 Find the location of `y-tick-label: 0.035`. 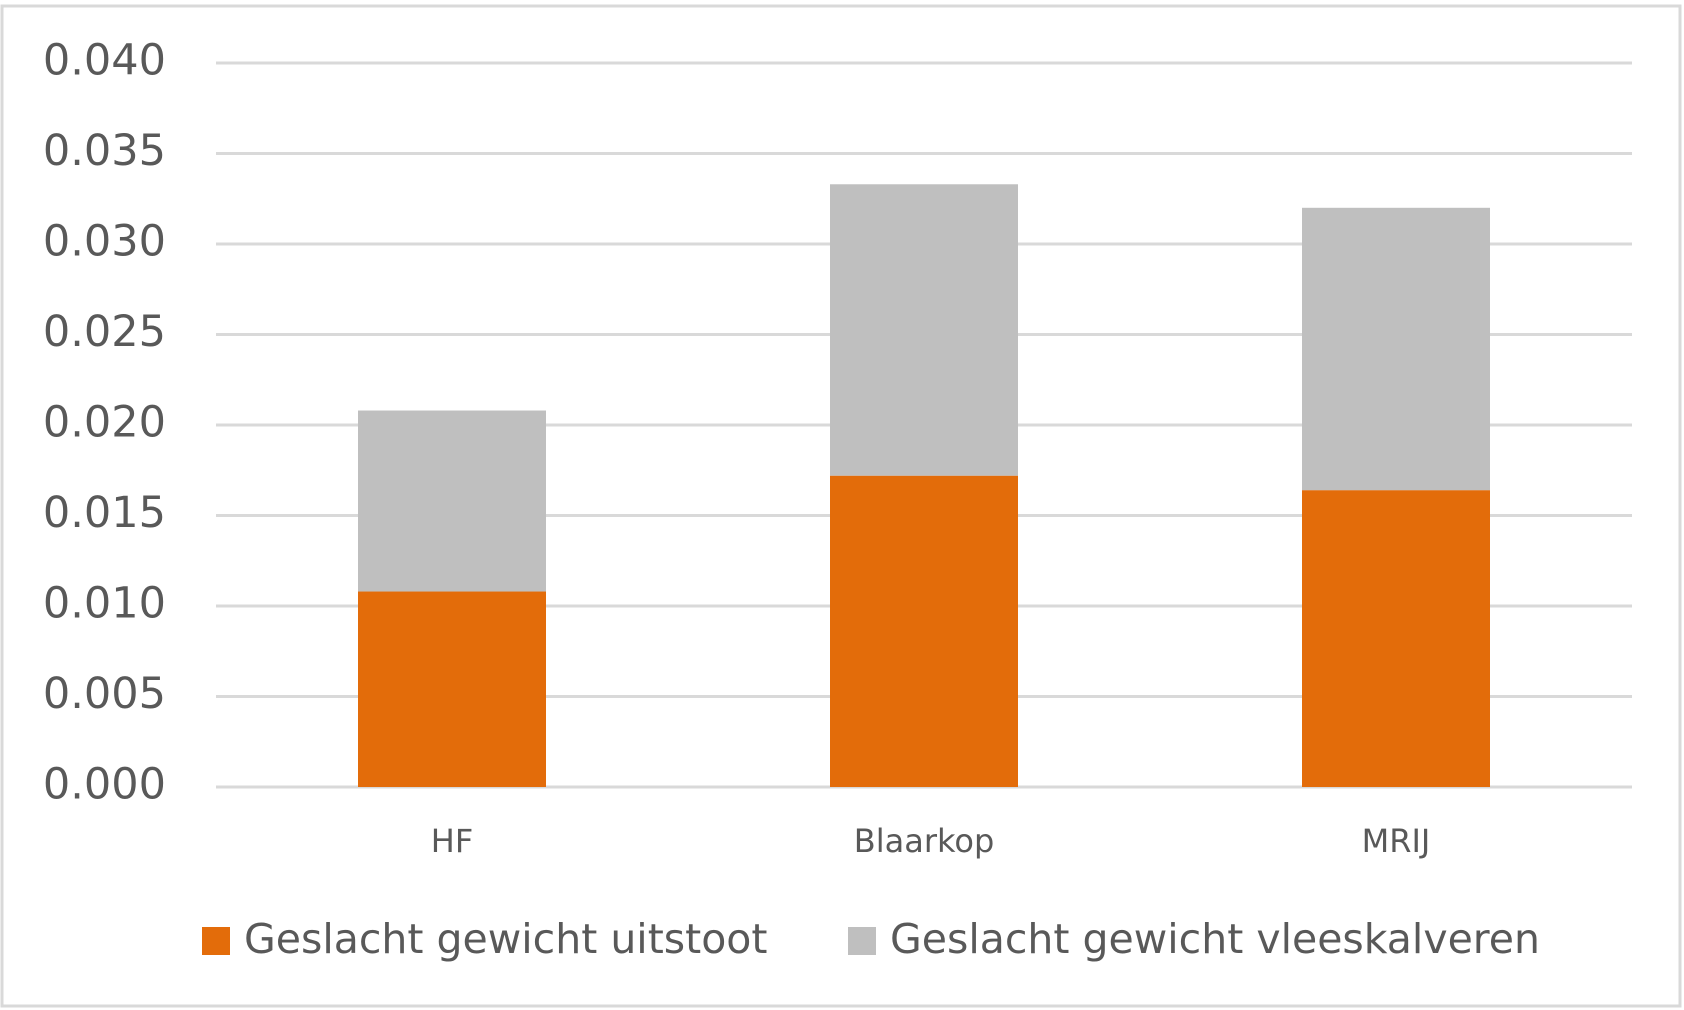

y-tick-label: 0.035 is located at coordinates (104, 151).